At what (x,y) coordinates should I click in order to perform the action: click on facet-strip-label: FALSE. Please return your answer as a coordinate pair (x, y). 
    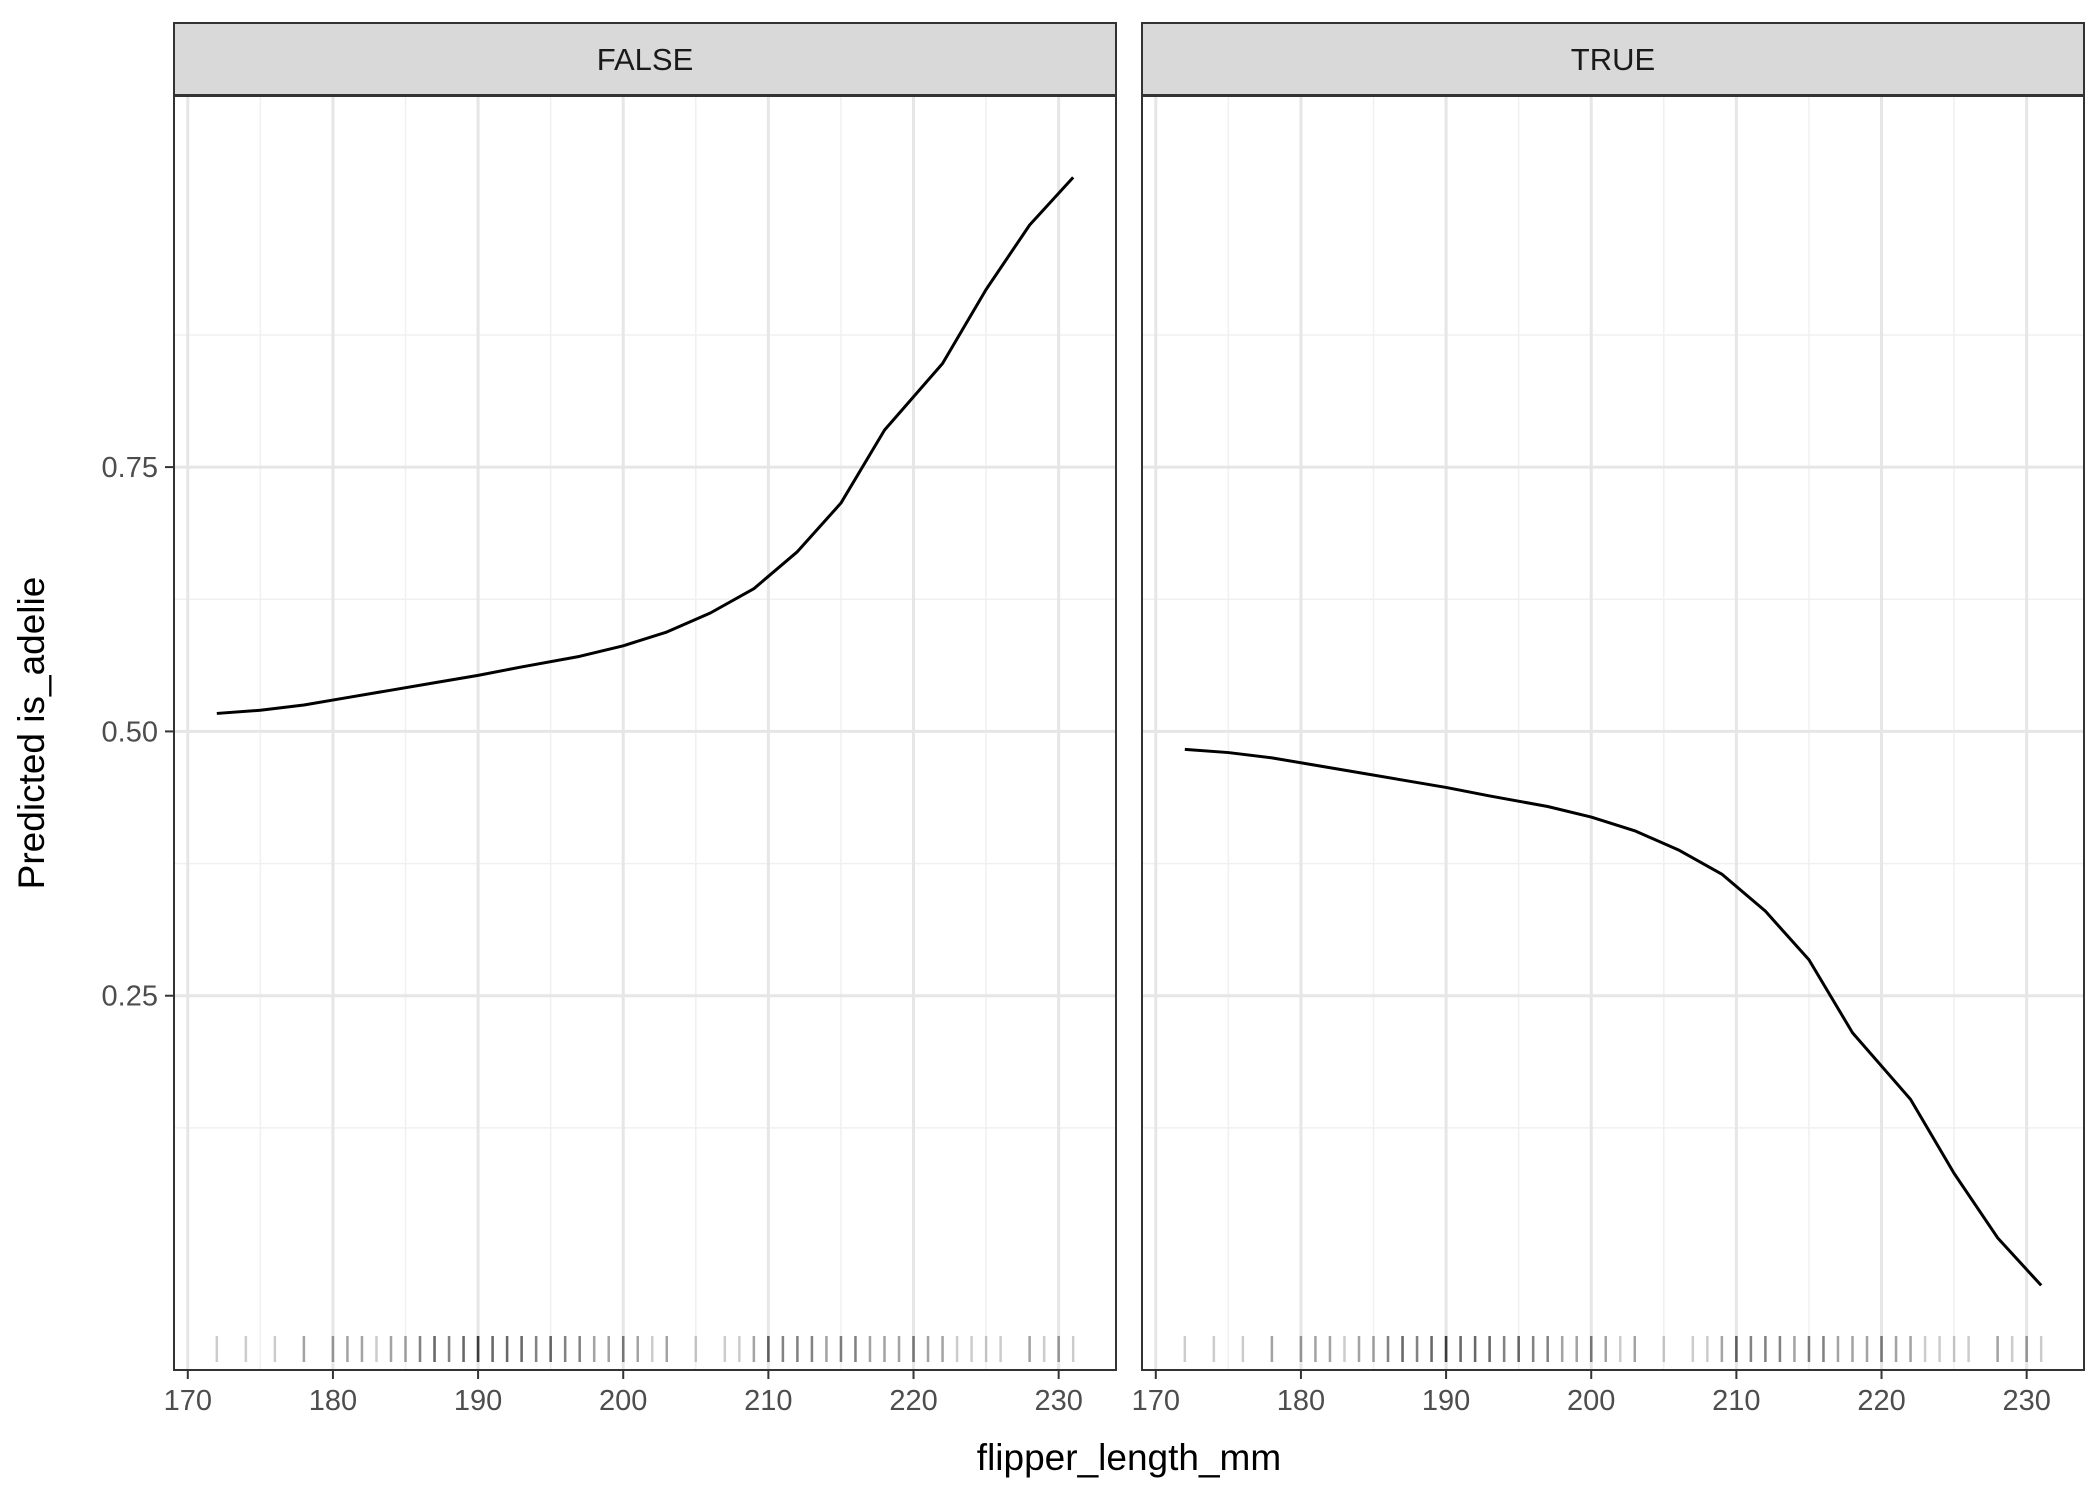
    Looking at the image, I should click on (645, 59).